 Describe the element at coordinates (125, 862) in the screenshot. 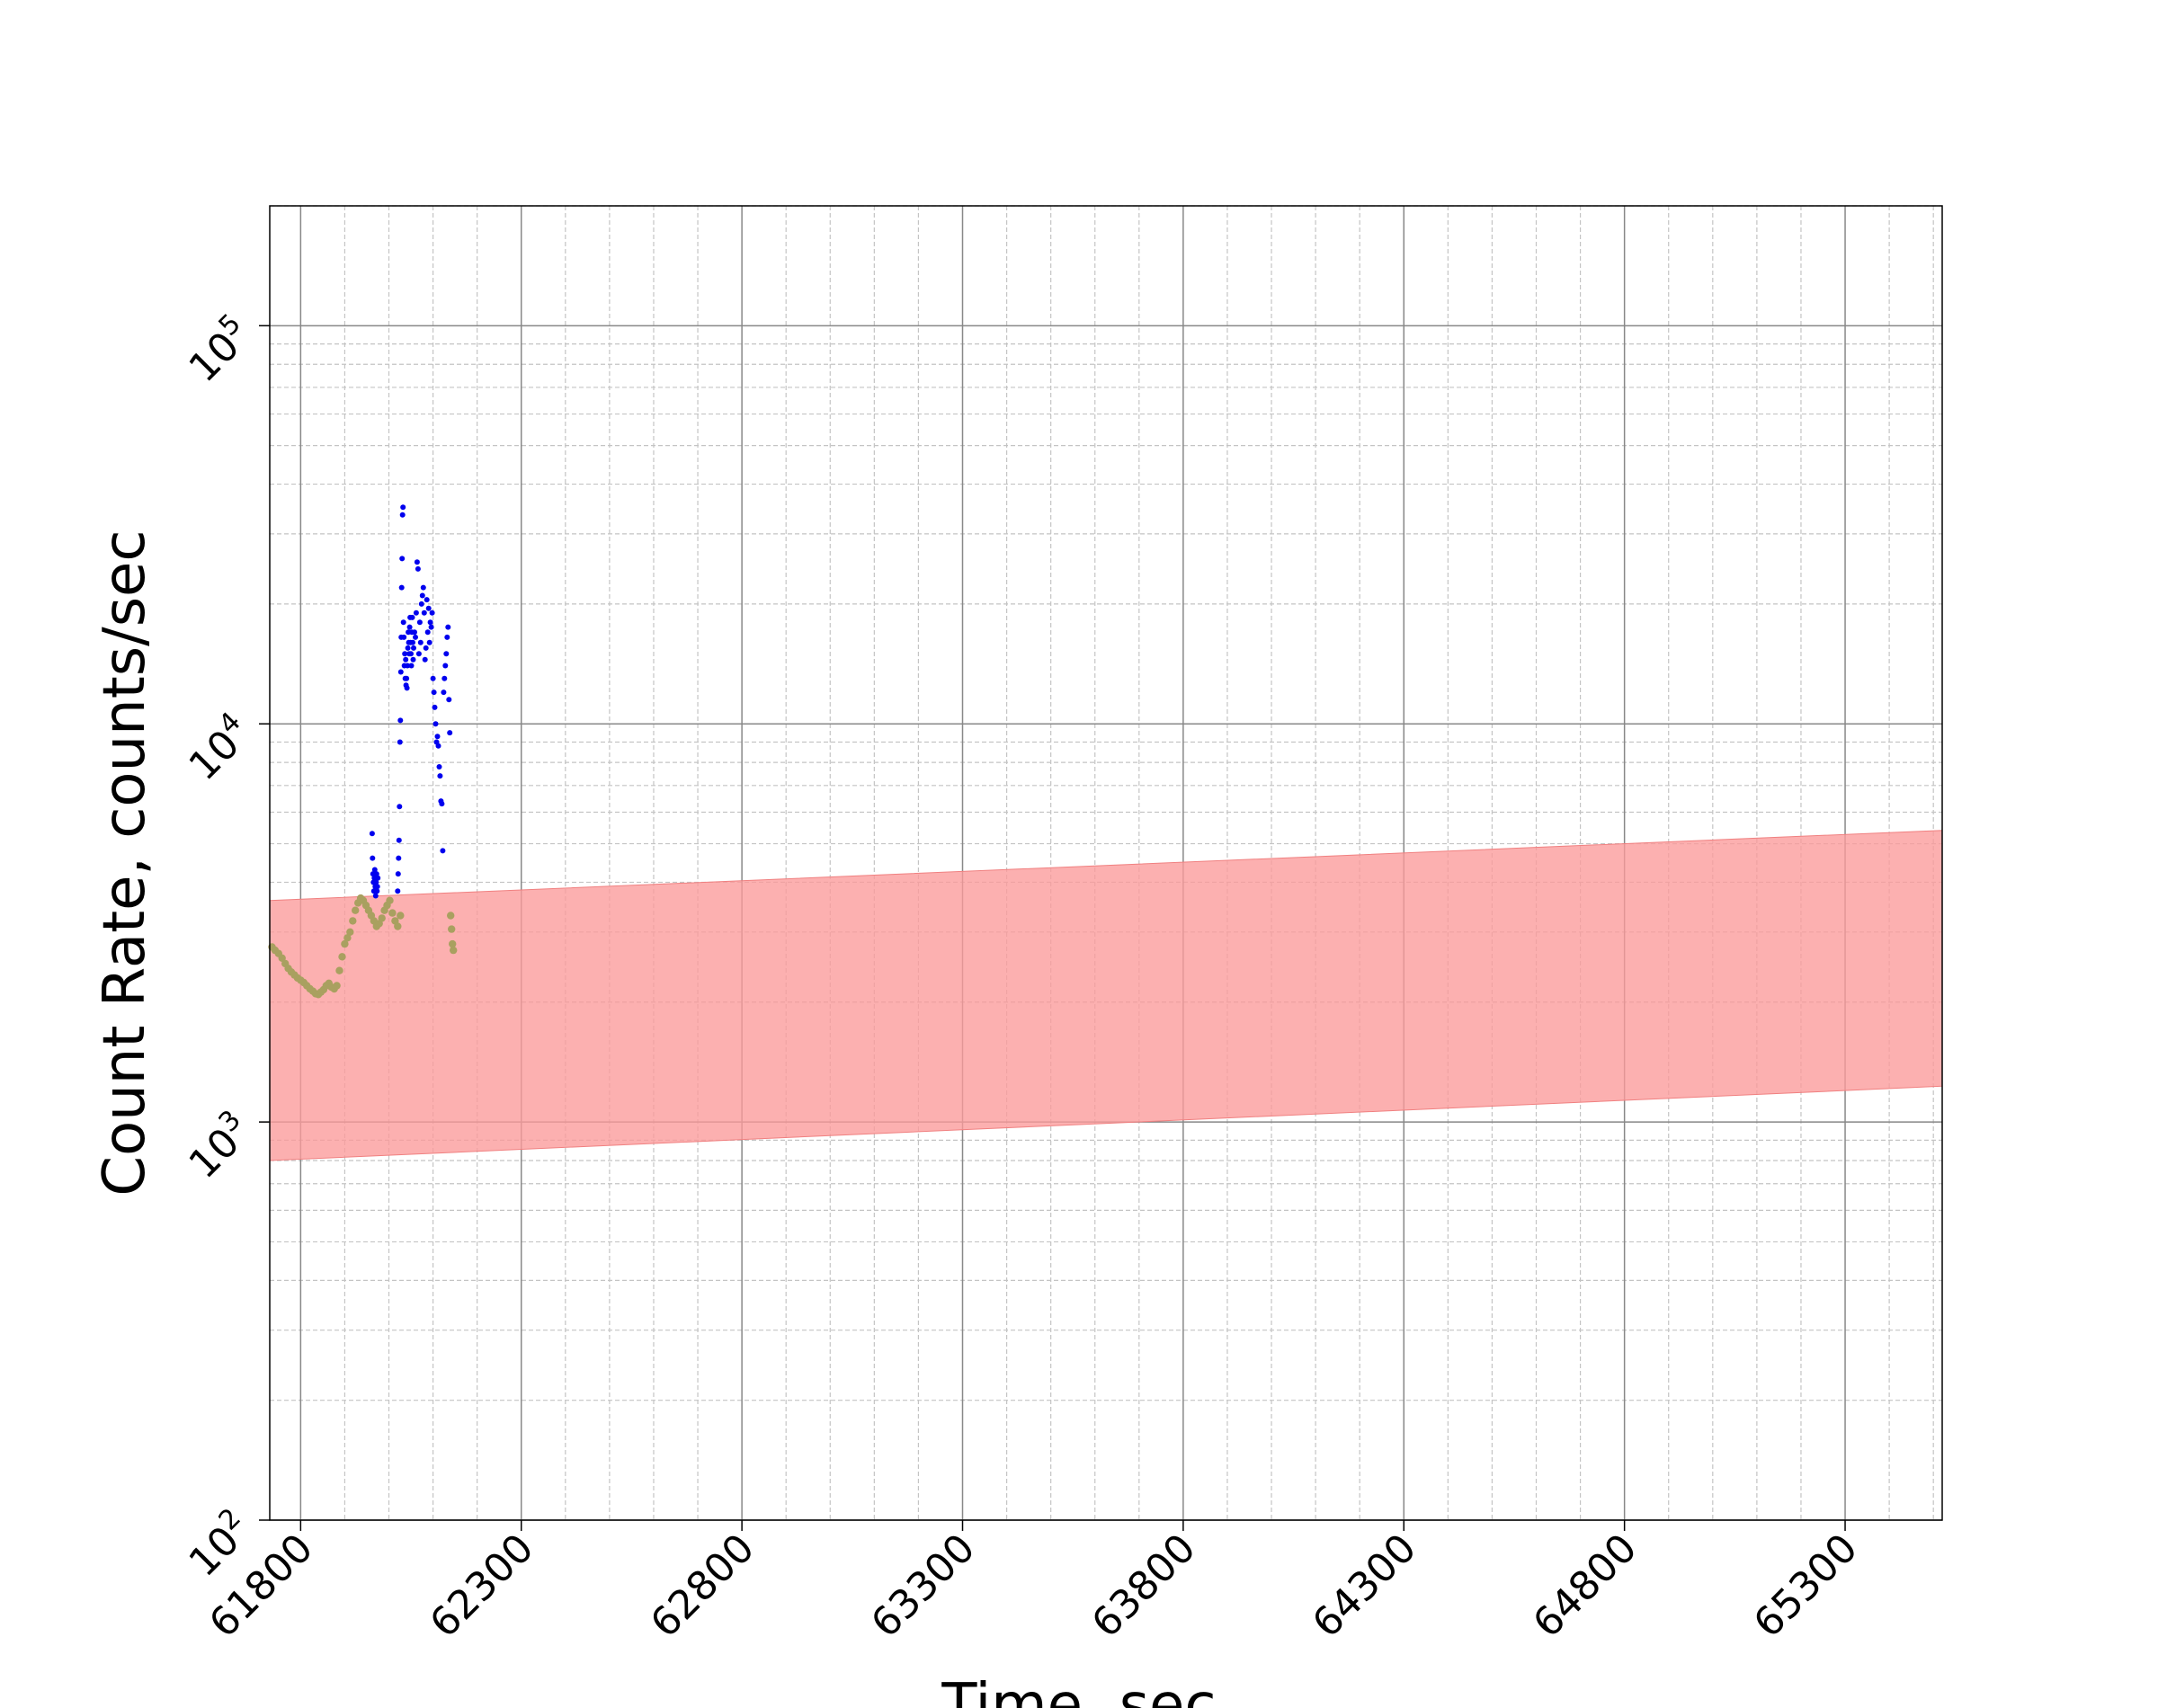

I see `y-axis-title: Count Rate, counts/sec` at that location.